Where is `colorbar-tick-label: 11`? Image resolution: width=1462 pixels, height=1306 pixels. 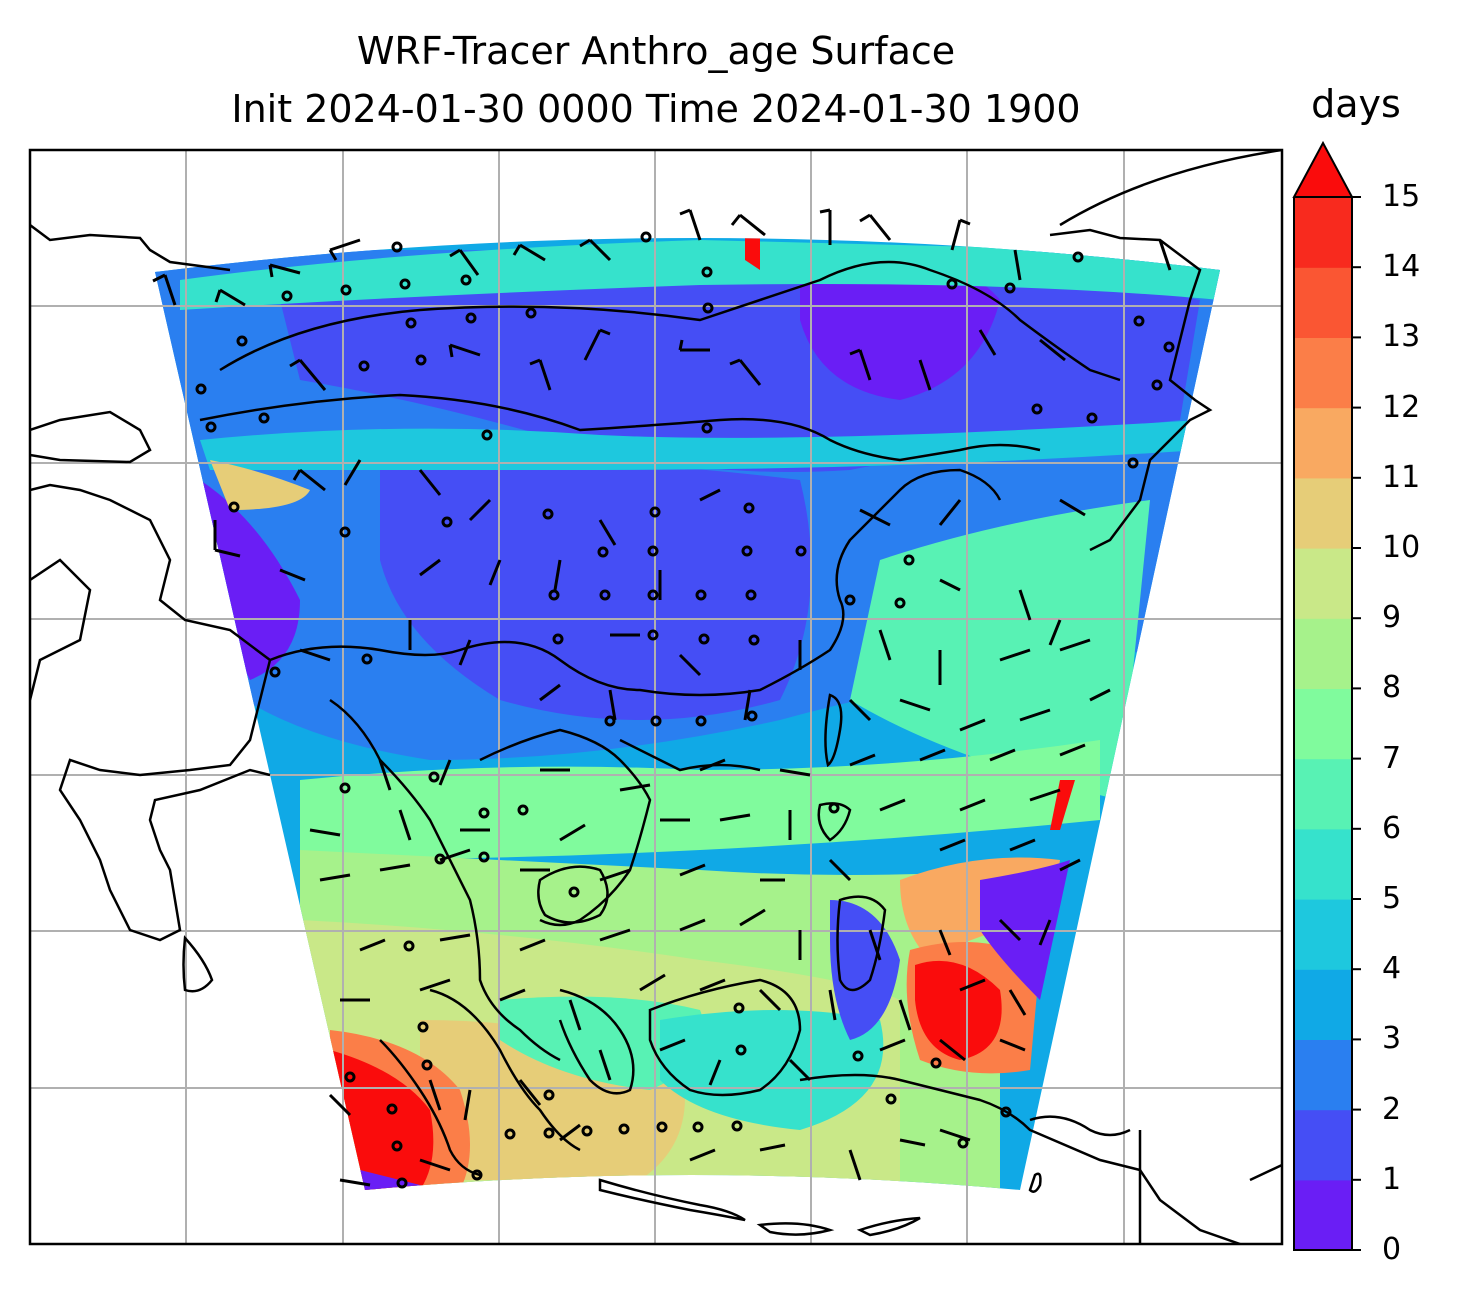 colorbar-tick-label: 11 is located at coordinates (1401, 477).